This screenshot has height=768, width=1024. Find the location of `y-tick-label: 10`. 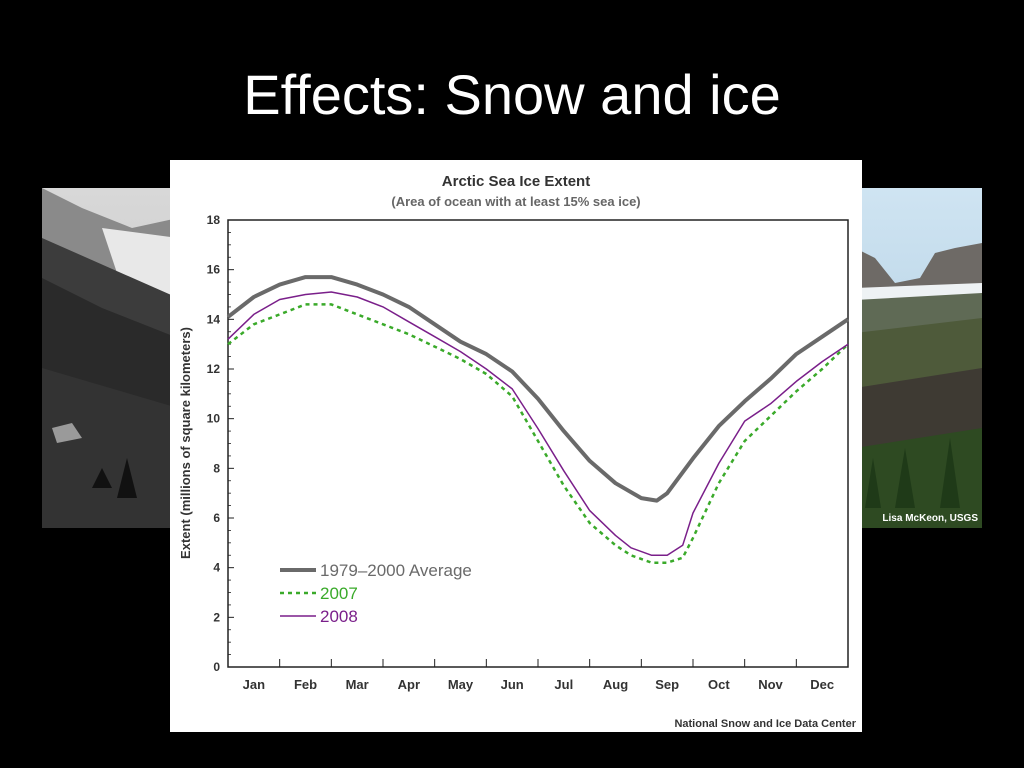

y-tick-label: 10 is located at coordinates (214, 419).